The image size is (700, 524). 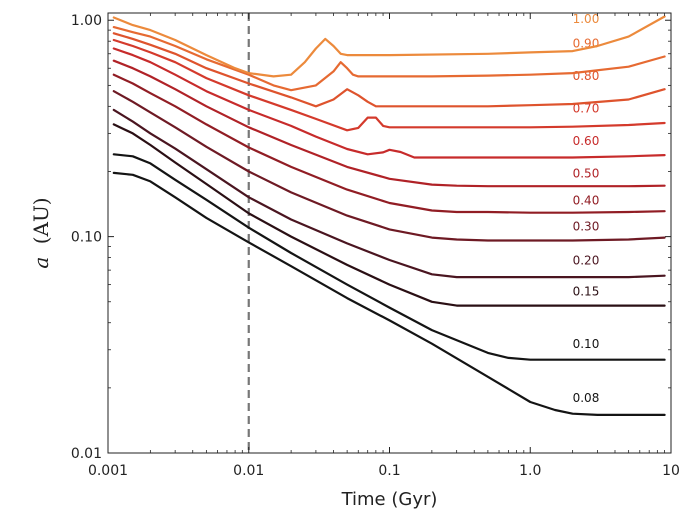 I want to click on series-label-0-60: 0.60, so click(x=586, y=141).